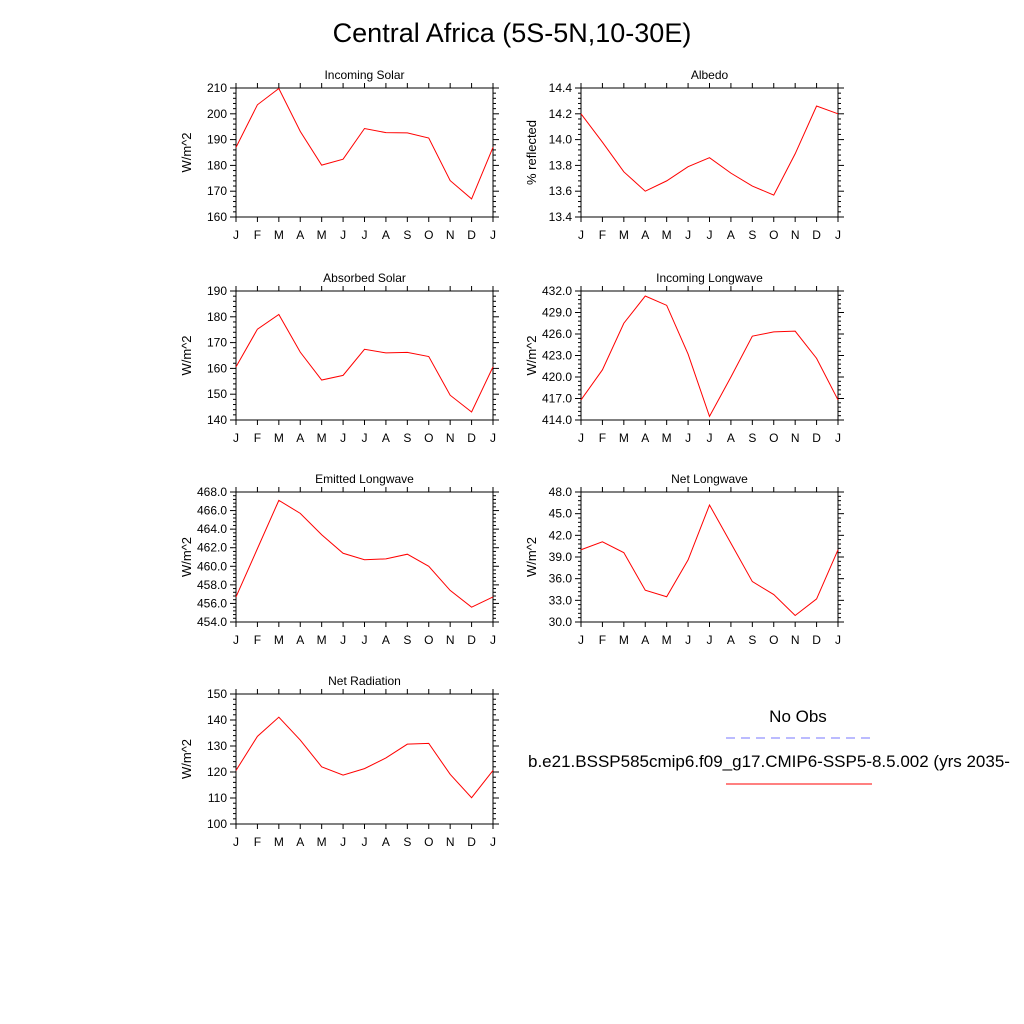 Image resolution: width=1024 pixels, height=1024 pixels. I want to click on y-axis-label: % reflected, so click(531, 152).